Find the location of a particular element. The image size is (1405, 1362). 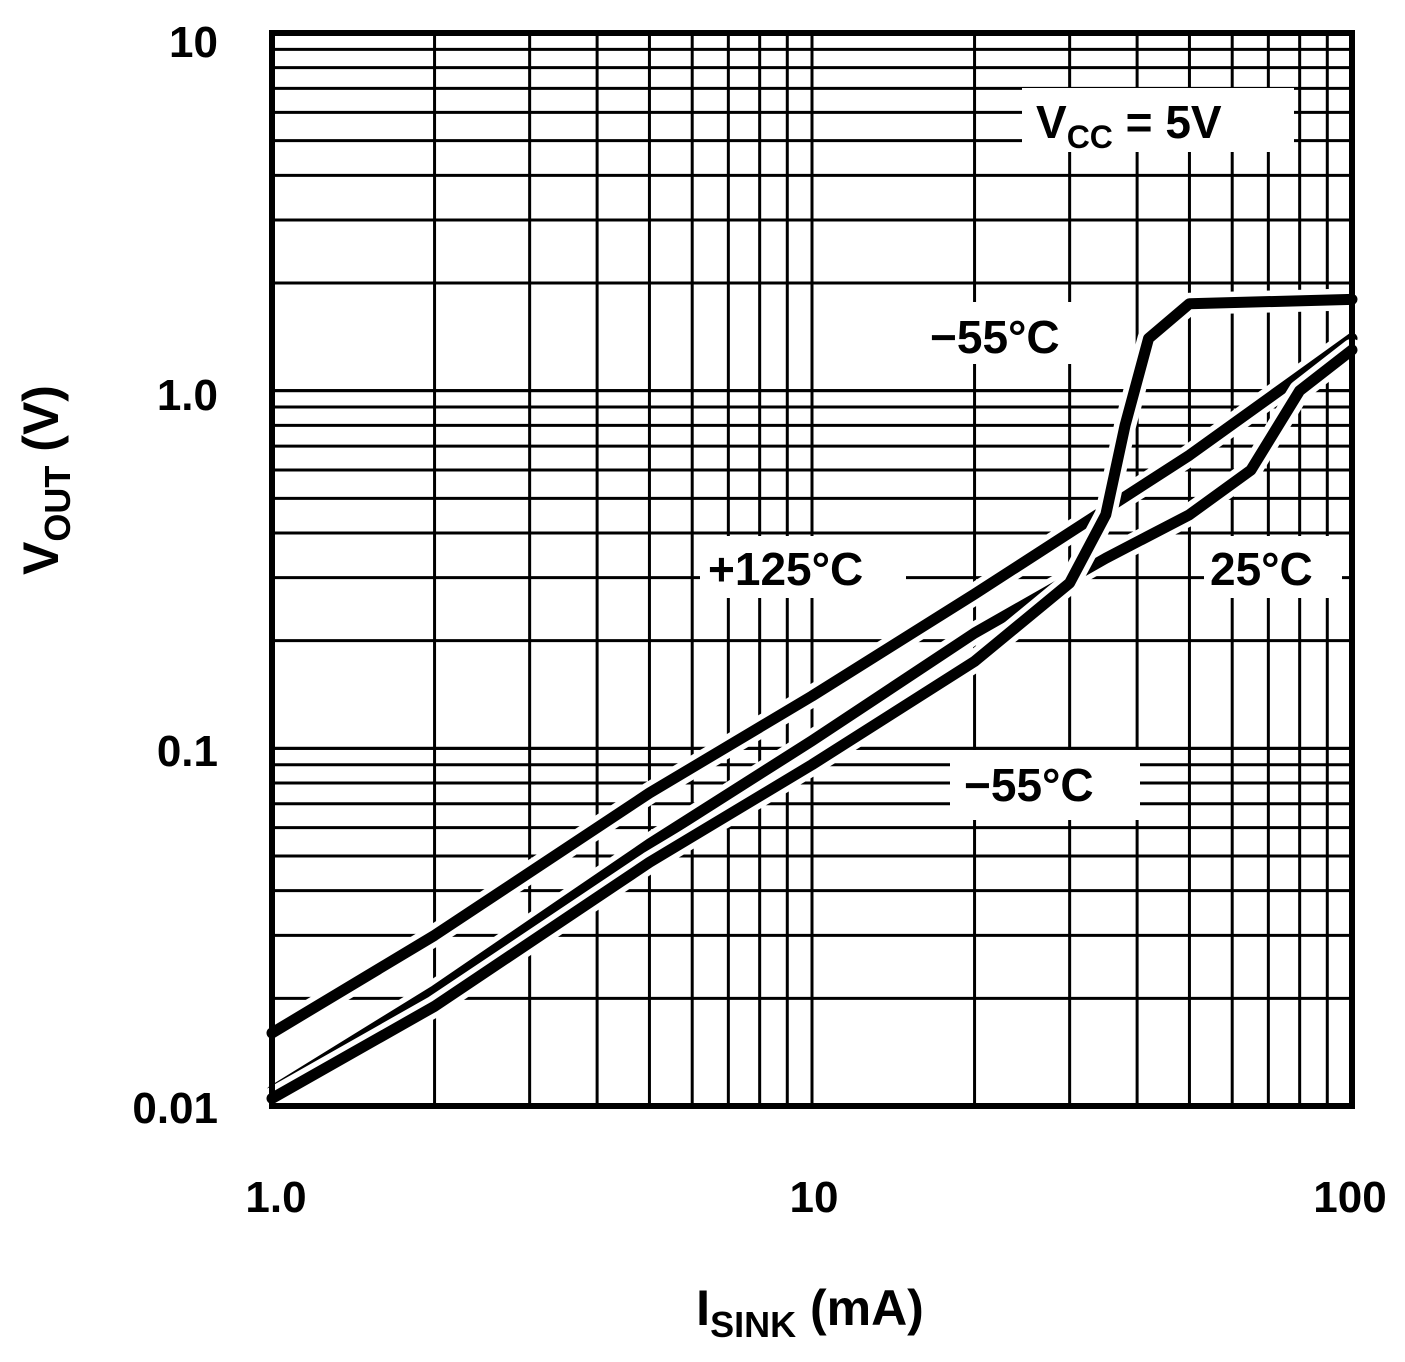

y-tick-label-0.1: 0.1 is located at coordinates (187, 751).